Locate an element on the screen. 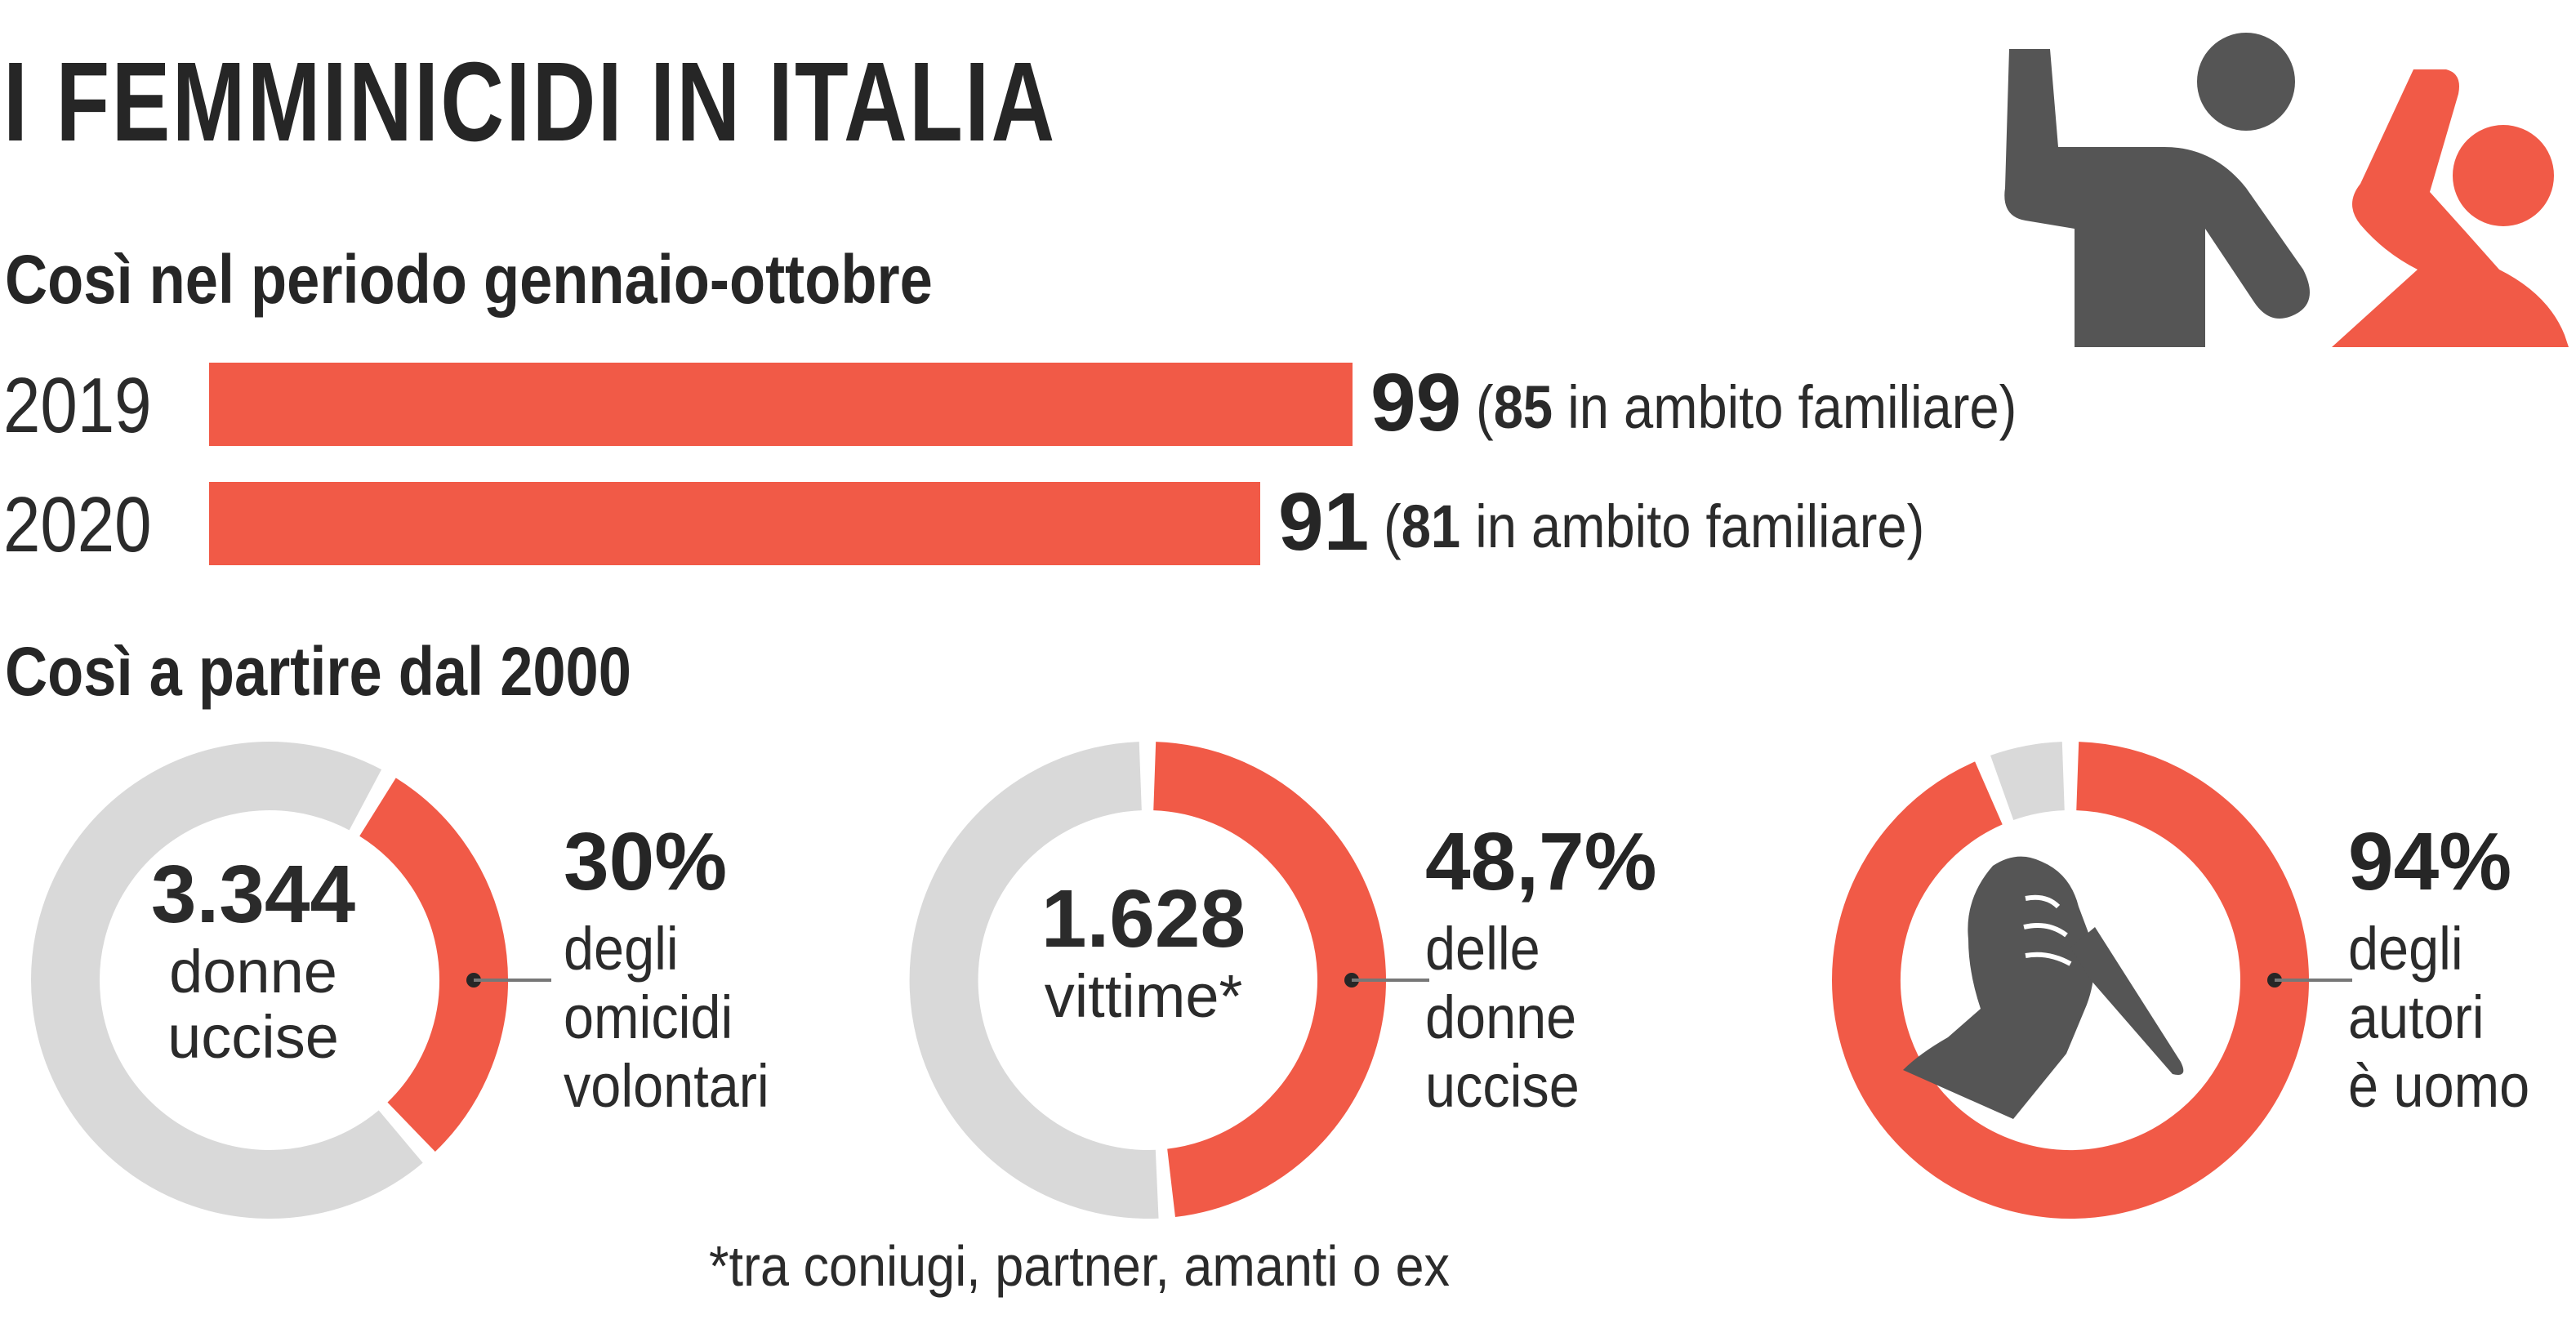 Image resolution: width=2576 pixels, height=1333 pixels. donut3-desc-line-3: è uomo is located at coordinates (2439, 1086).